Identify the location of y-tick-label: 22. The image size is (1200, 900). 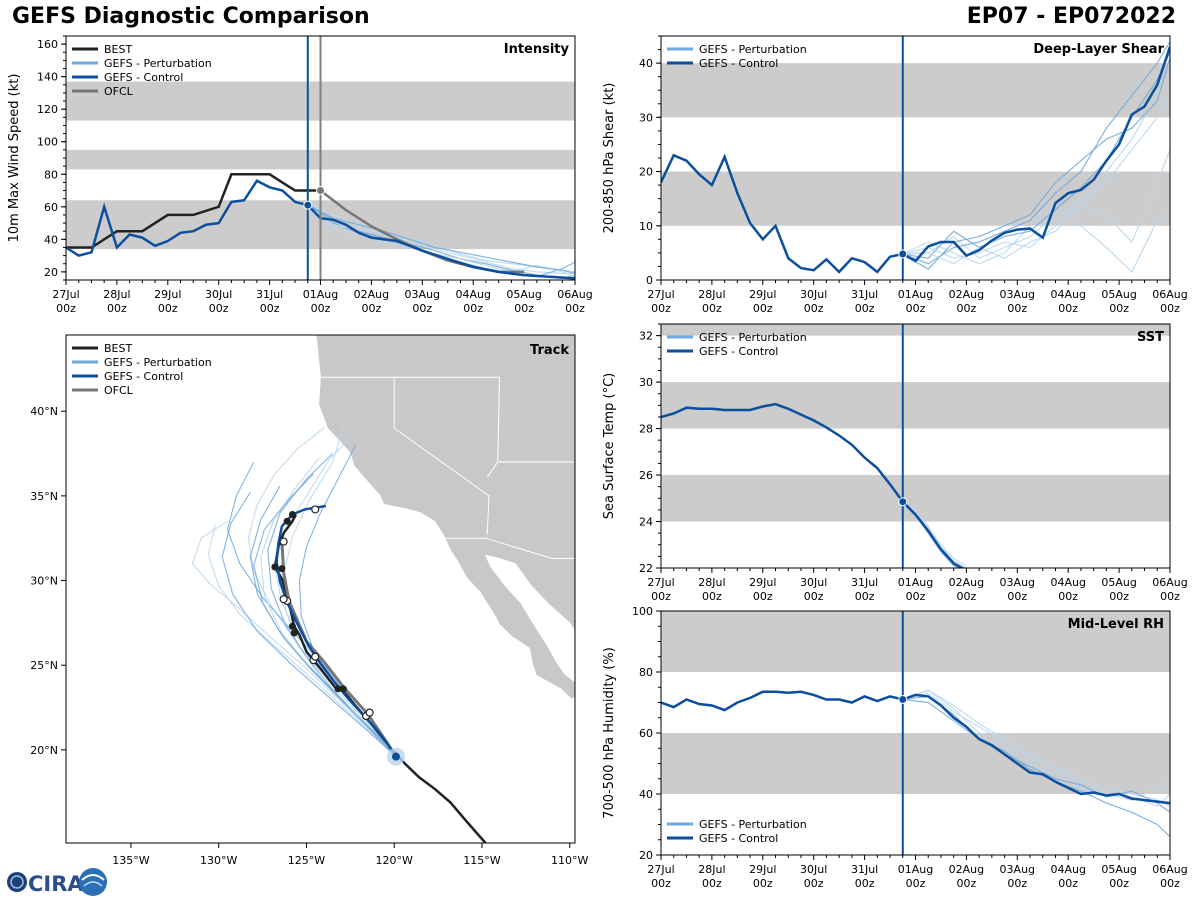
(646, 568).